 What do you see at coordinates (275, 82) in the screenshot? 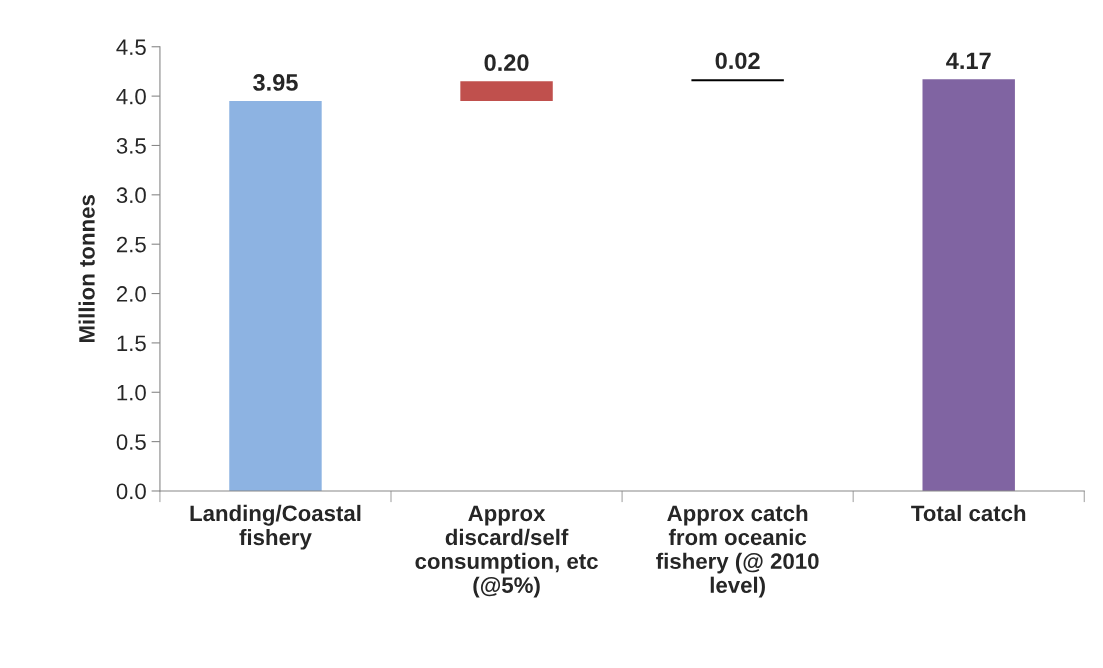
I see `data-label: 3.95` at bounding box center [275, 82].